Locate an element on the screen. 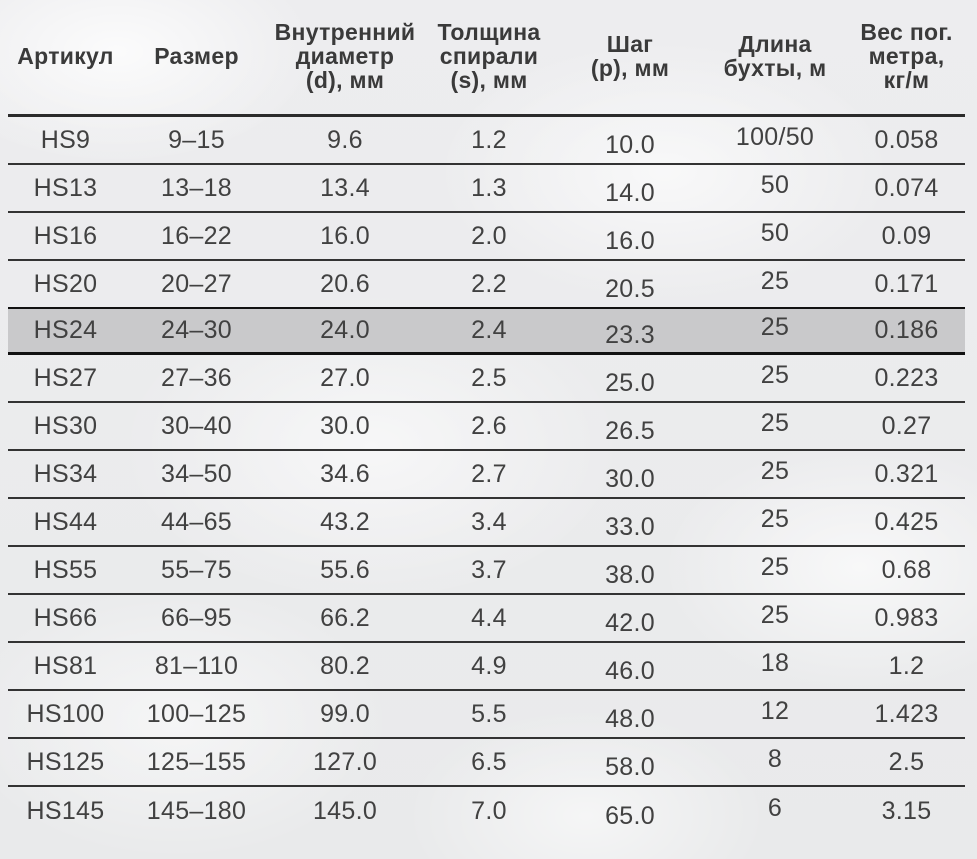 The height and width of the screenshot is (859, 977). table-row: HS13 13–18 13.4 1.3 14.0 50 0.074 is located at coordinates (486, 189).